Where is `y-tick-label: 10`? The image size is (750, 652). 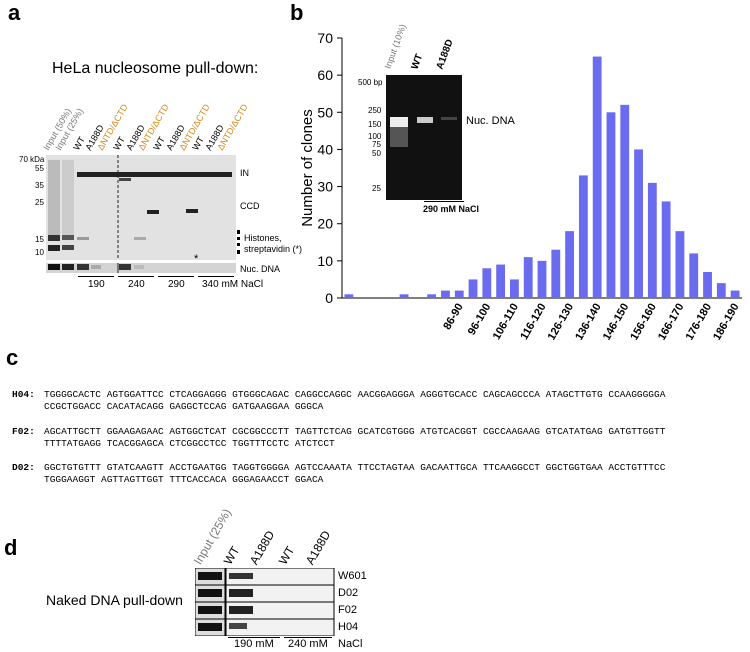 y-tick-label: 10 is located at coordinates (325, 261).